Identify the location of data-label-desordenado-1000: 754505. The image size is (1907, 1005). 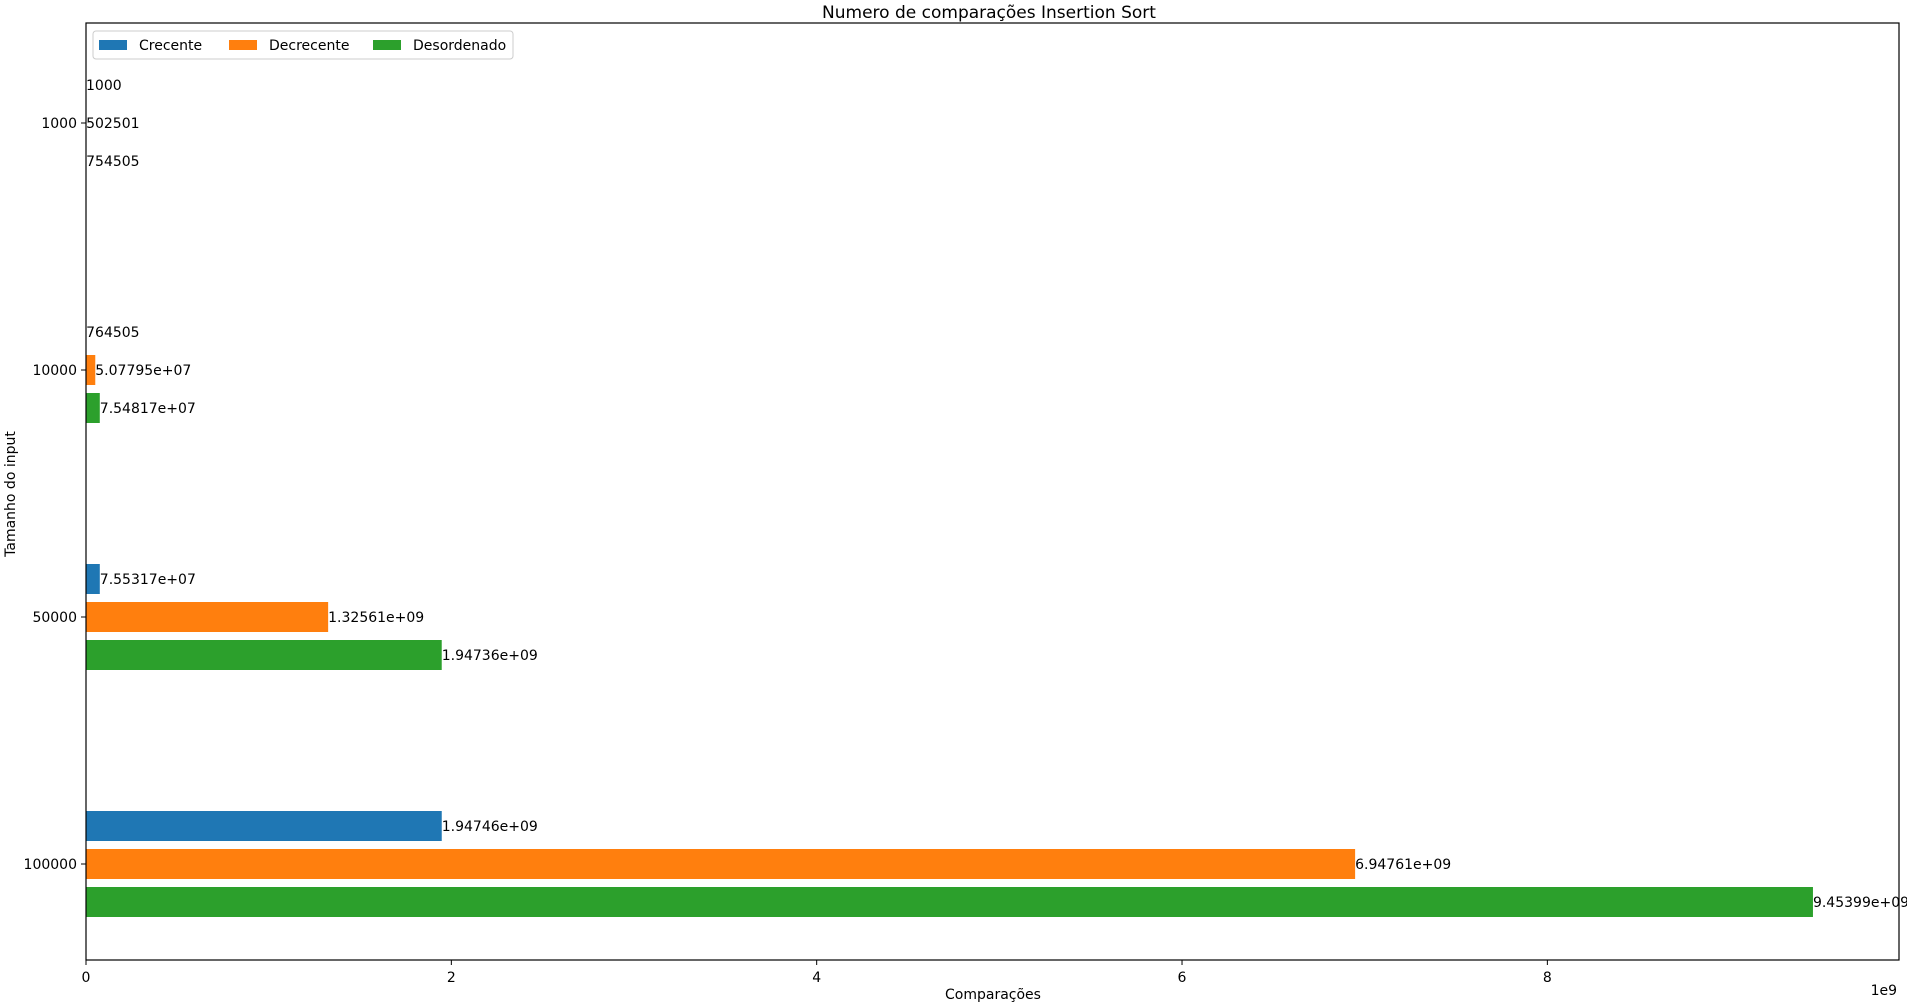
(112, 162).